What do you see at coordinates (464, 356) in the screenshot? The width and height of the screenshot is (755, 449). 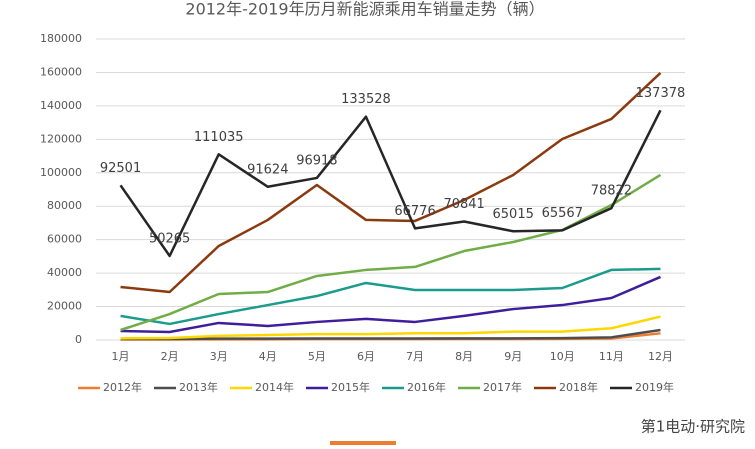 I see `x-tick-label: 8月` at bounding box center [464, 356].